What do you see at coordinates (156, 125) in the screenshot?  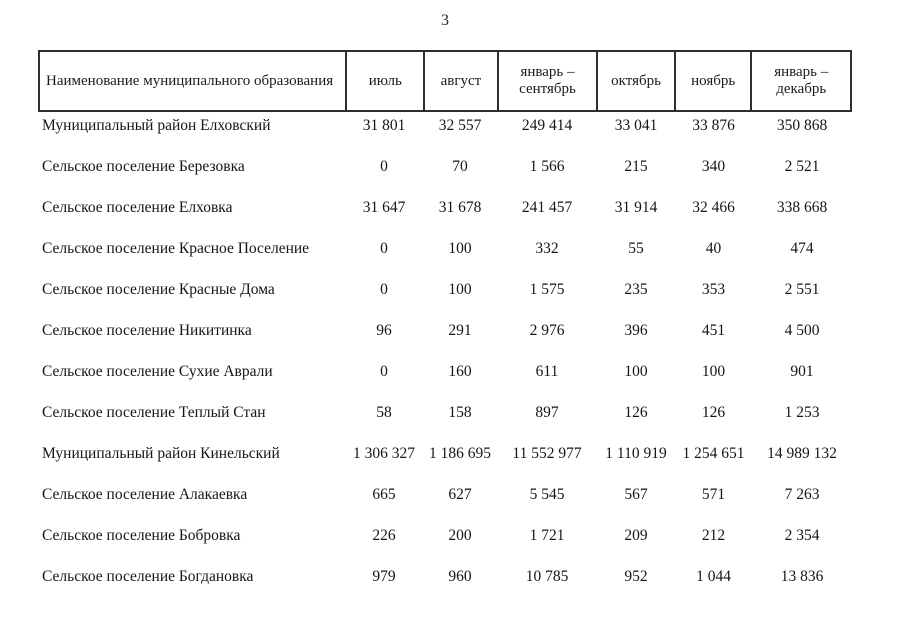 I see `row-name-cell: Муниципальный район Елховский` at bounding box center [156, 125].